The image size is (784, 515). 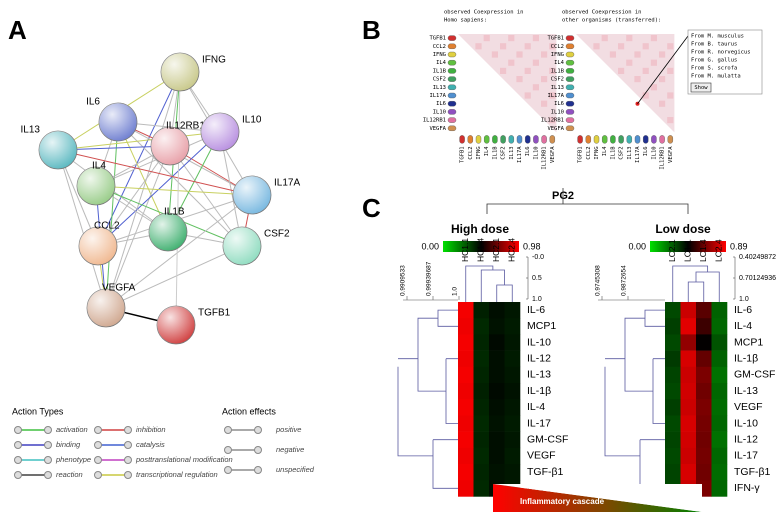 What do you see at coordinates (277, 234) in the screenshot?
I see `node-label: CSF2` at bounding box center [277, 234].